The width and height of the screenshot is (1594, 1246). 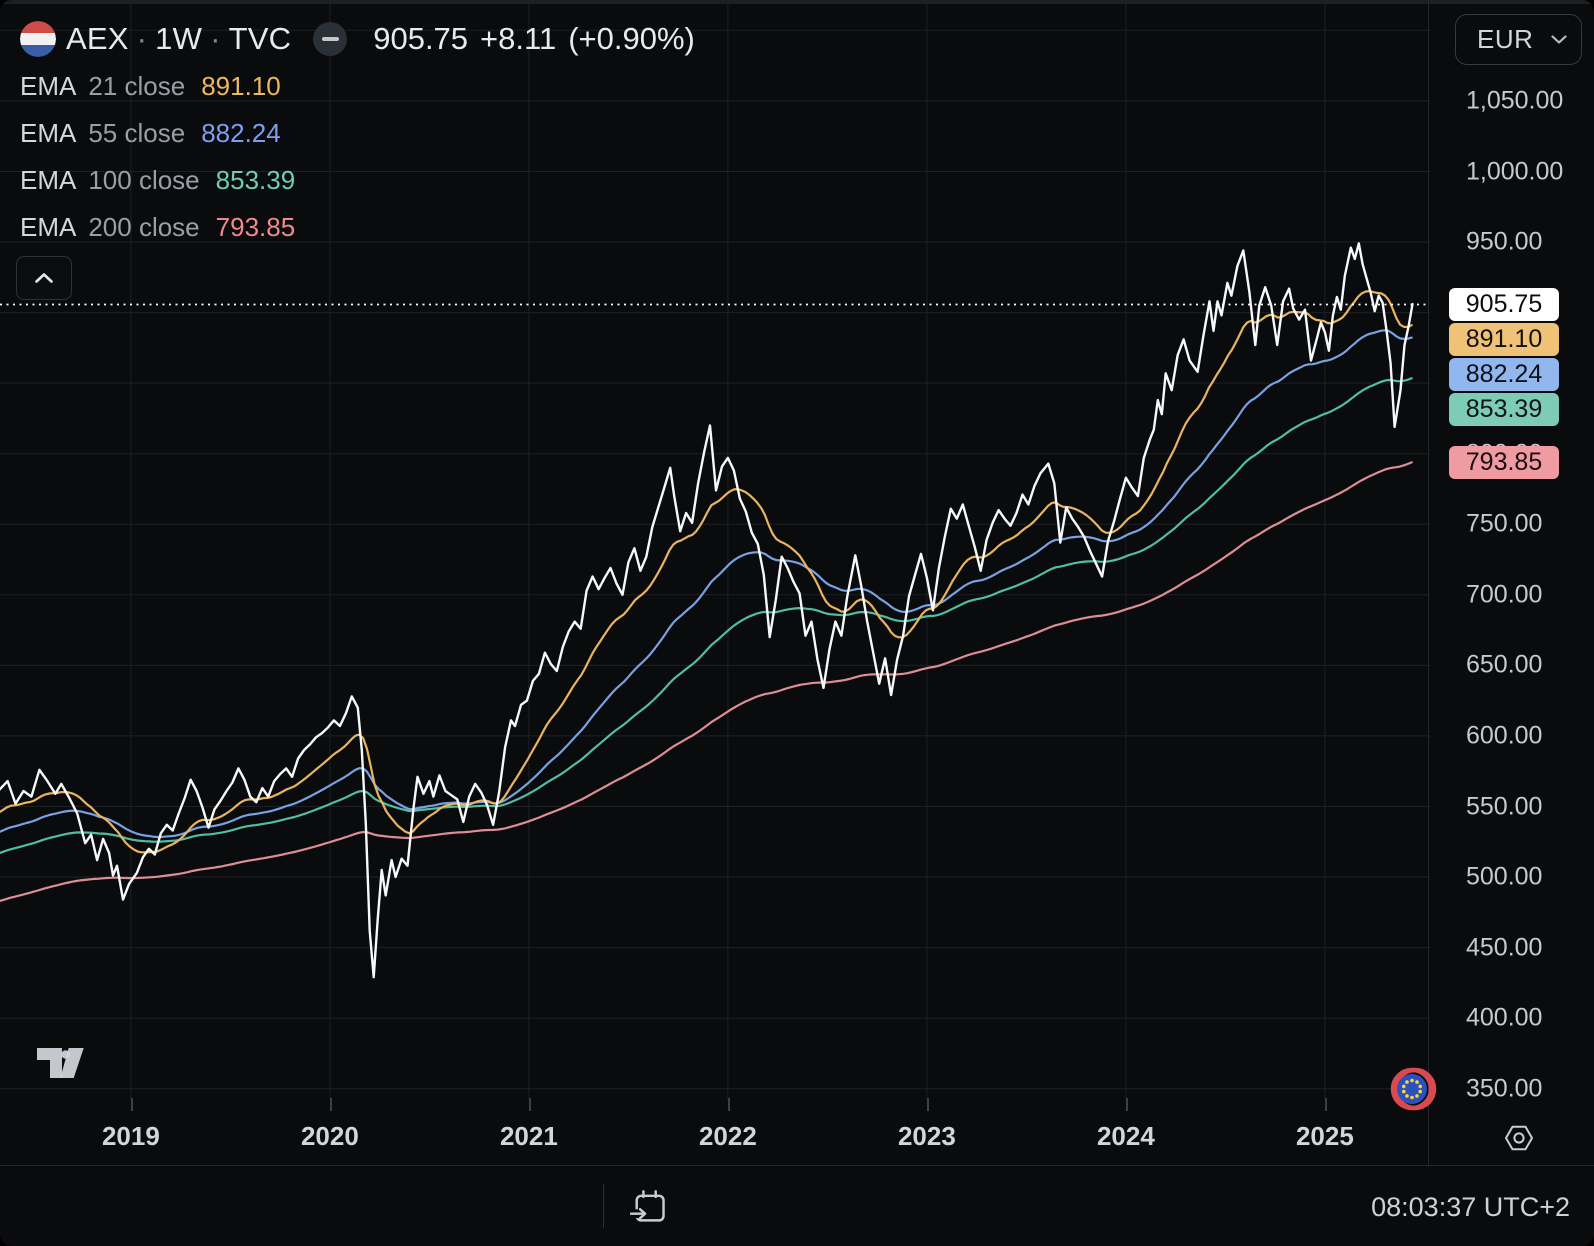 I want to click on price-axis-label: 700.00, so click(x=1504, y=594).